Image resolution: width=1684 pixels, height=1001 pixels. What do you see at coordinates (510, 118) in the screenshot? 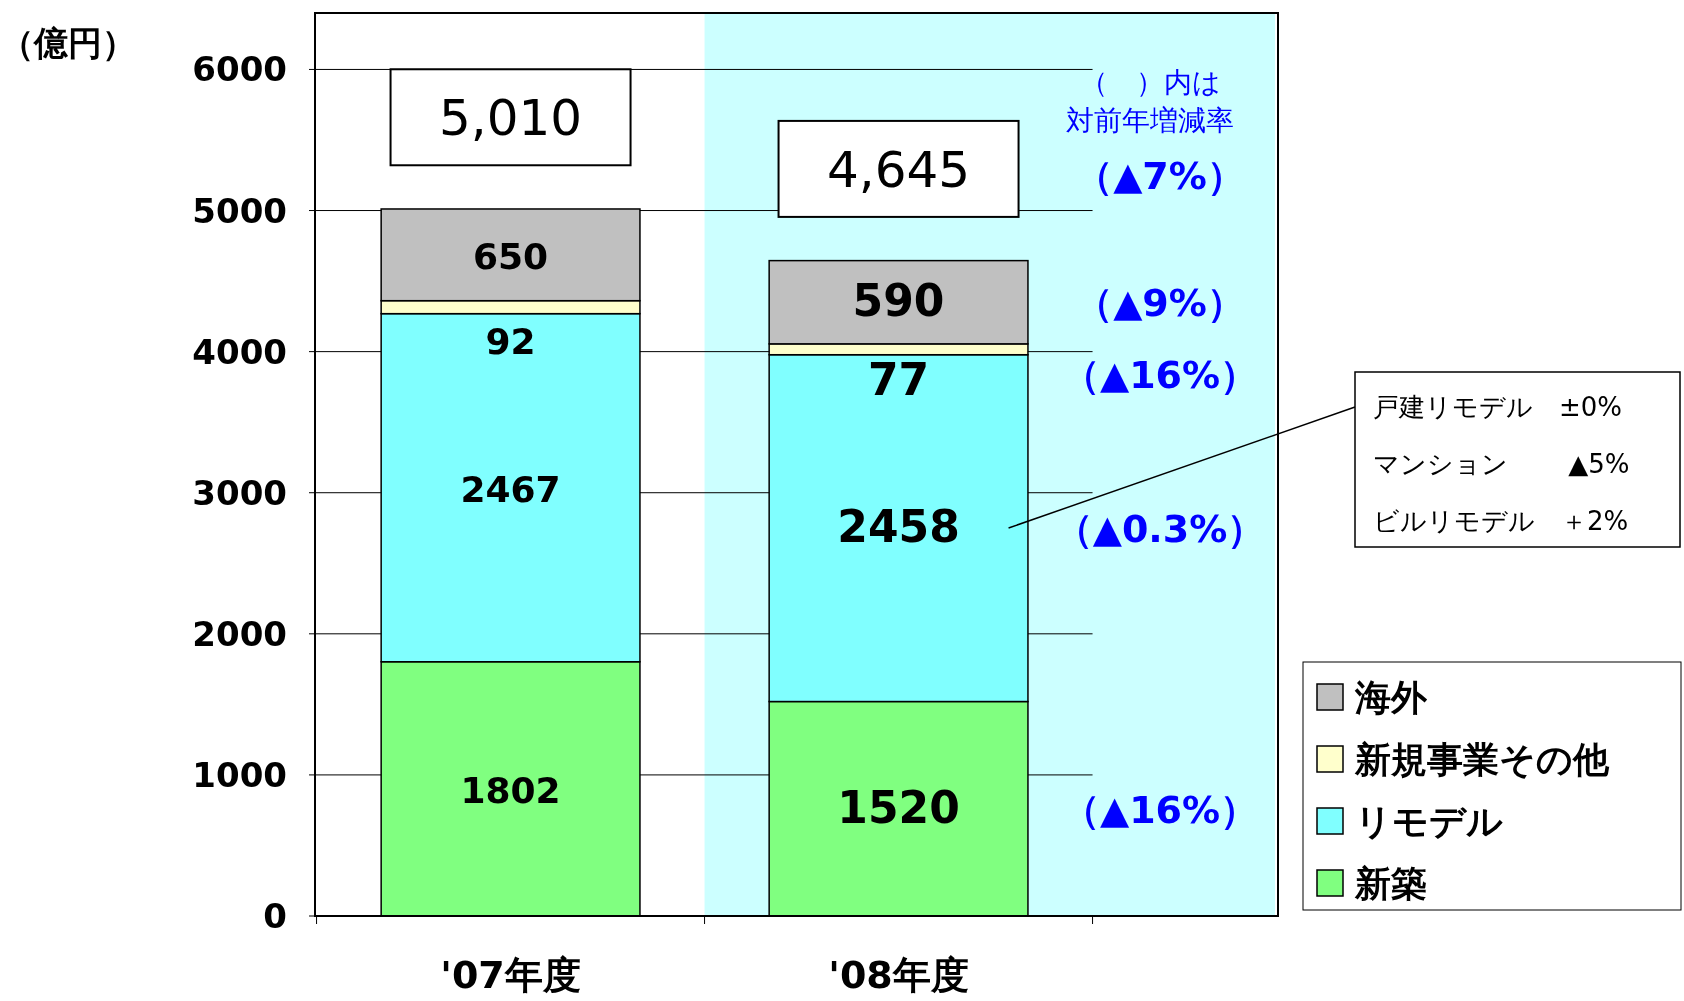
I see `total-label: 5,010` at bounding box center [510, 118].